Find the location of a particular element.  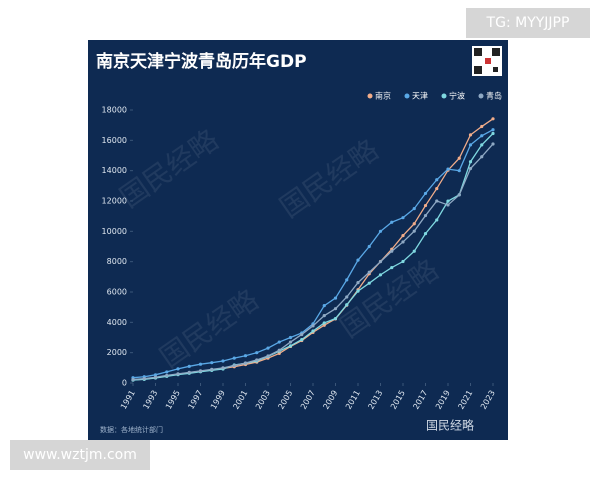

legend-label: 南京 is located at coordinates (383, 96).